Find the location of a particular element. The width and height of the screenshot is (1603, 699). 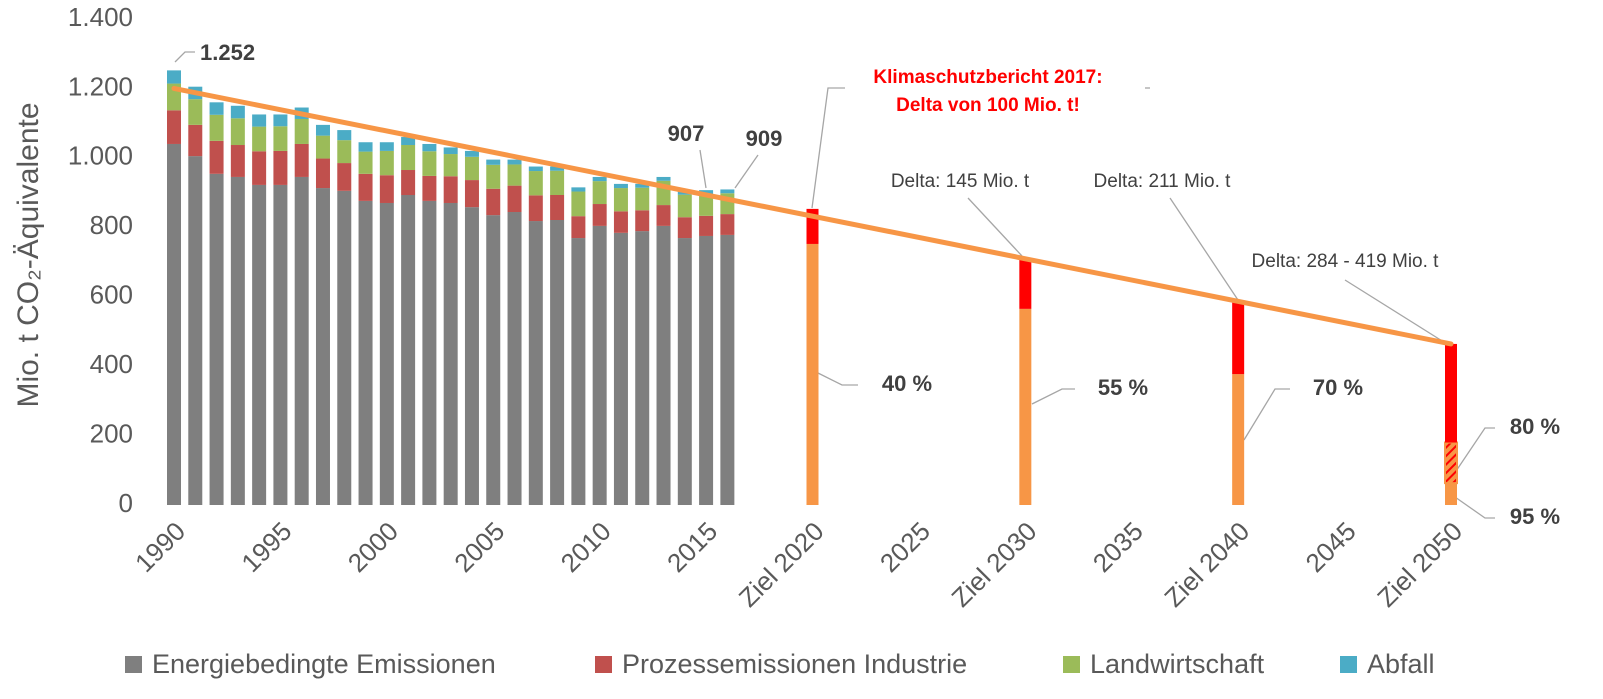

y-tick-label: 600 is located at coordinates (111, 295).